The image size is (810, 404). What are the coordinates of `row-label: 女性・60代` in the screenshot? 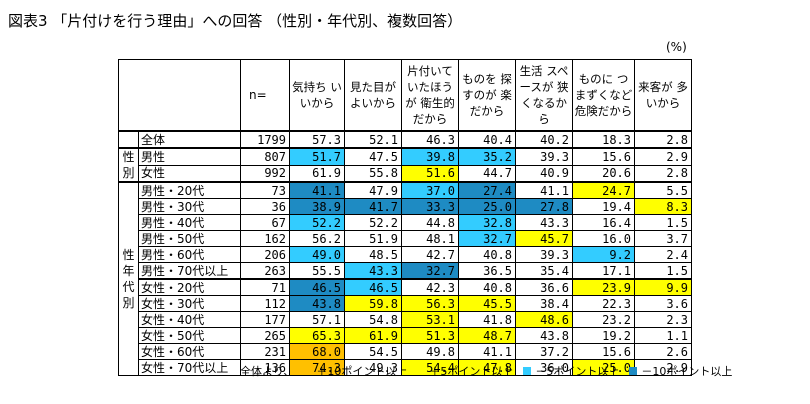 It's located at (189, 351).